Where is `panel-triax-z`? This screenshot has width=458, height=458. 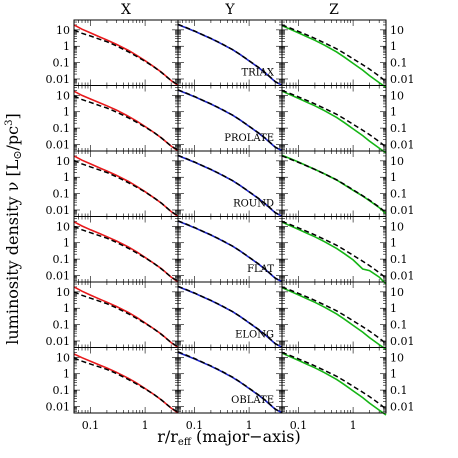 panel-triax-z is located at coordinates (334, 54).